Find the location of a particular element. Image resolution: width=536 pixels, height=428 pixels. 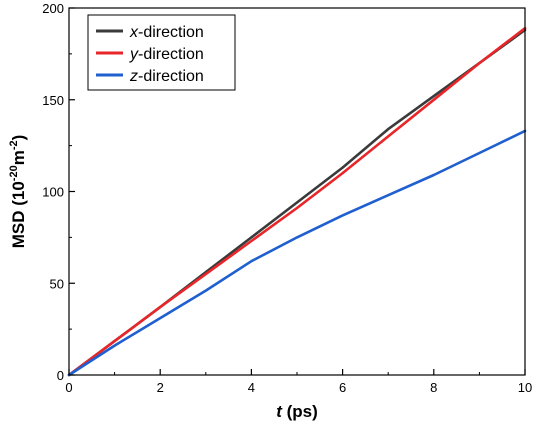

y-axis-suffix: ) is located at coordinates (18, 138).